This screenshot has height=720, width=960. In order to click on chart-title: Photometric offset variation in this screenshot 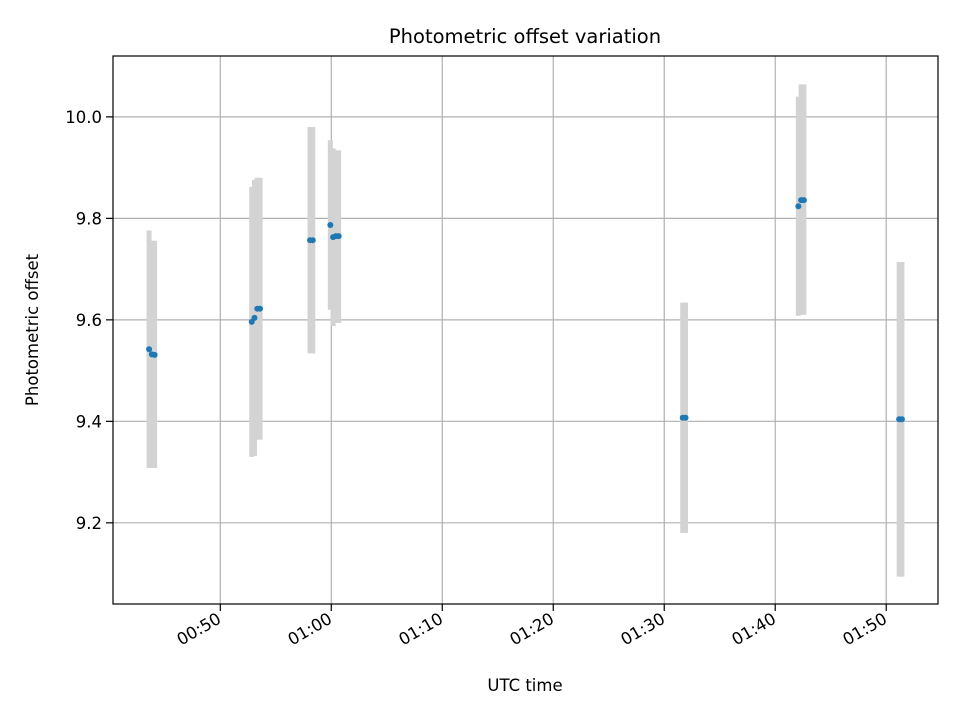, I will do `click(525, 36)`.